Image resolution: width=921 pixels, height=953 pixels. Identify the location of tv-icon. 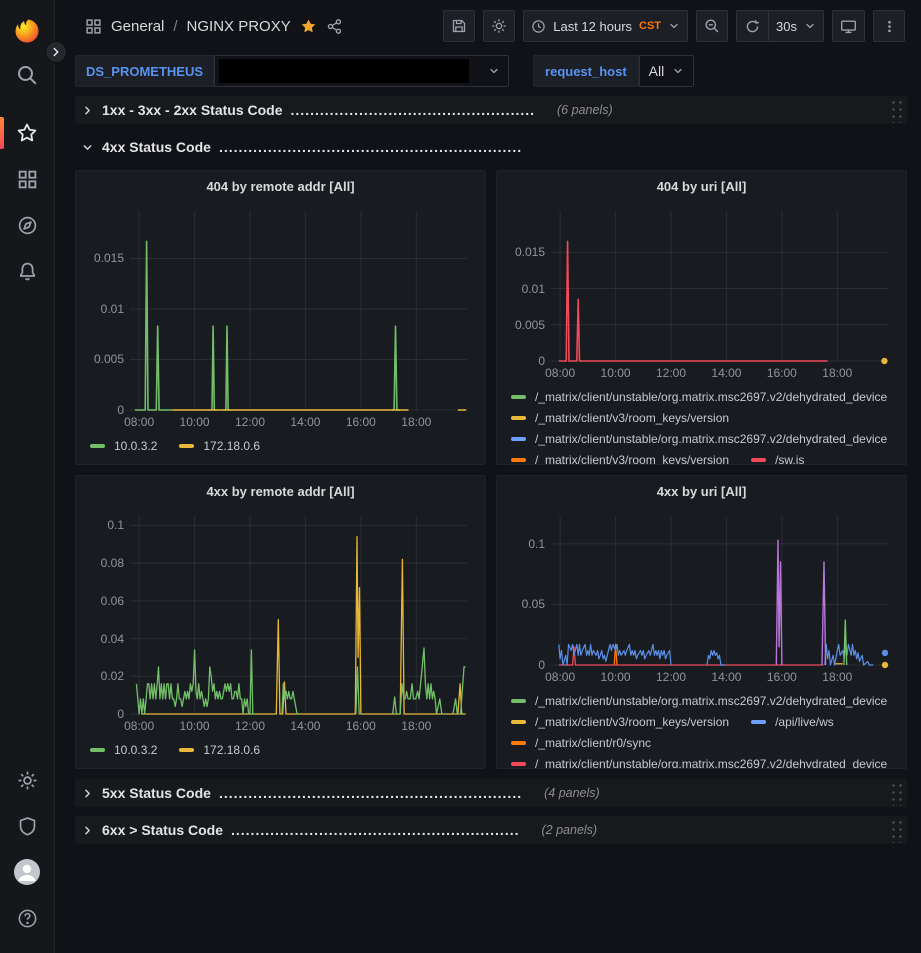
(848, 26).